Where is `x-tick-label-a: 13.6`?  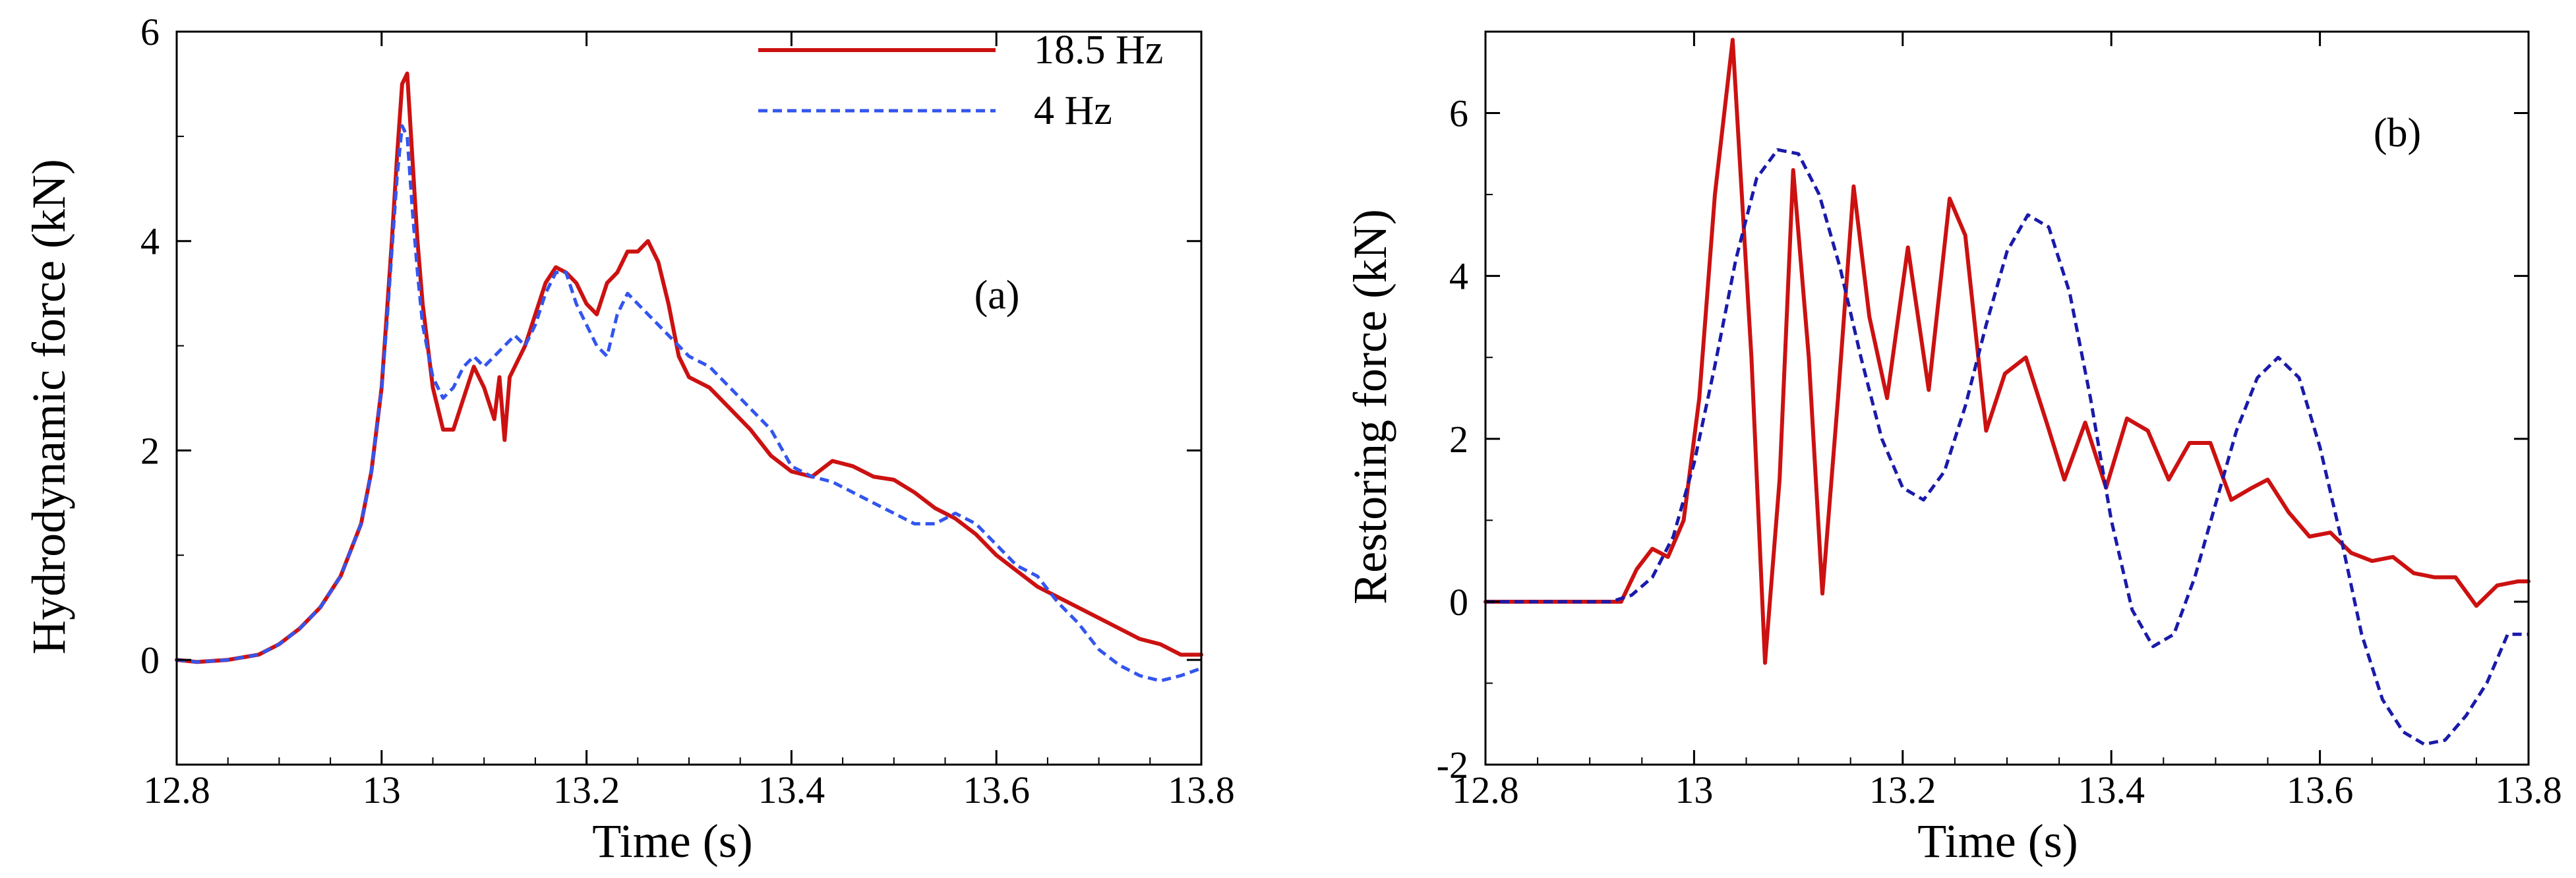
x-tick-label-a: 13.6 is located at coordinates (996, 790).